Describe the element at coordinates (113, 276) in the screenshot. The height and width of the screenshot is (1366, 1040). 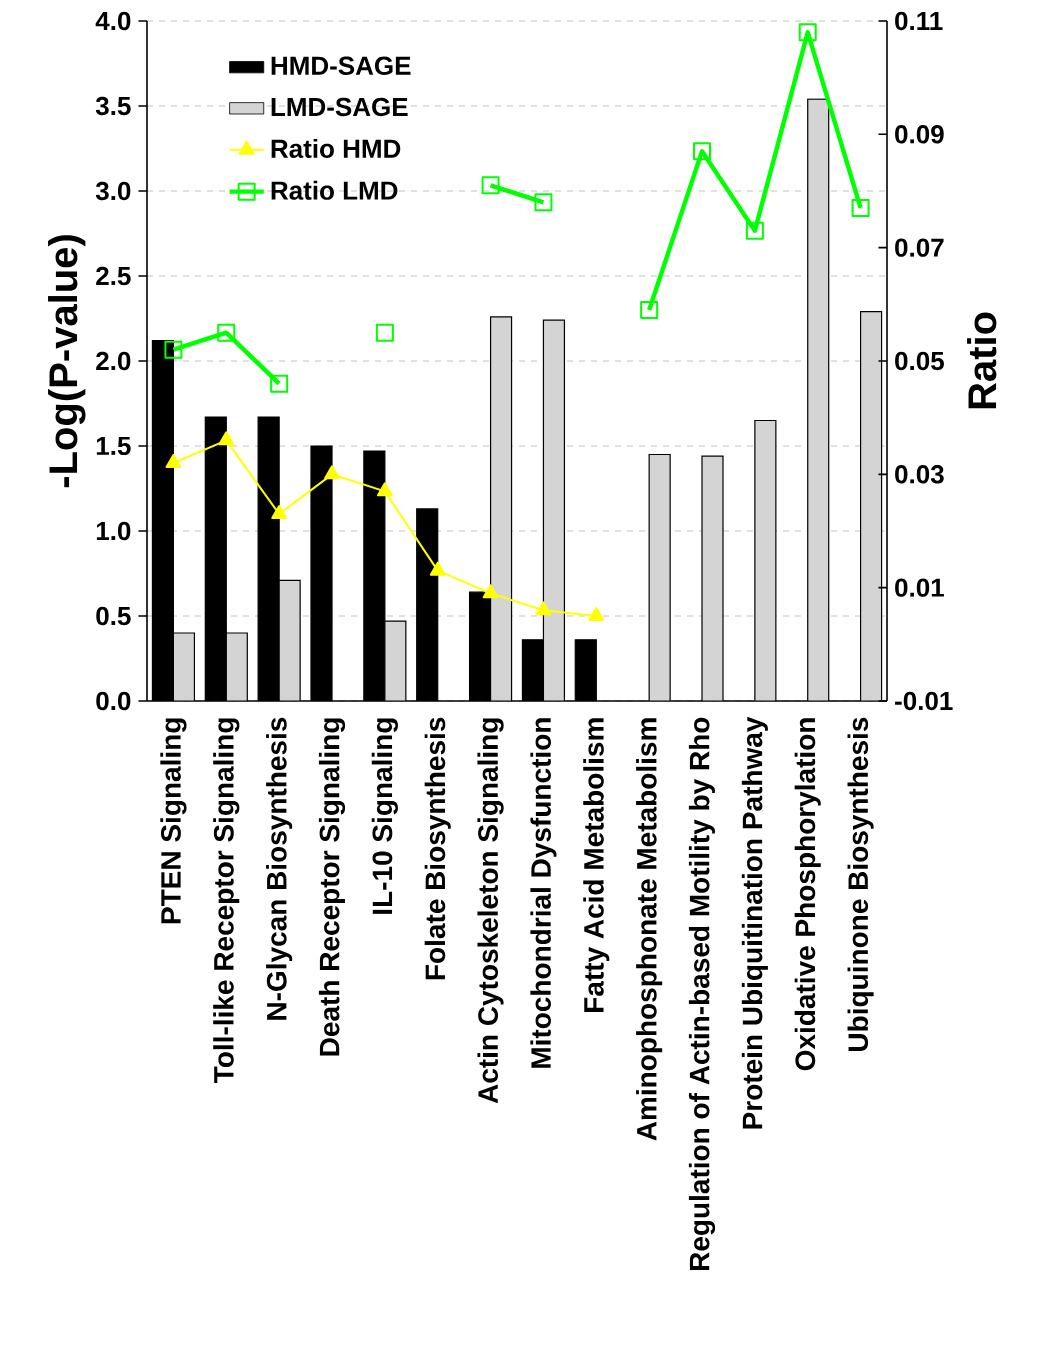
I see `y-tick-label: 2.5` at that location.